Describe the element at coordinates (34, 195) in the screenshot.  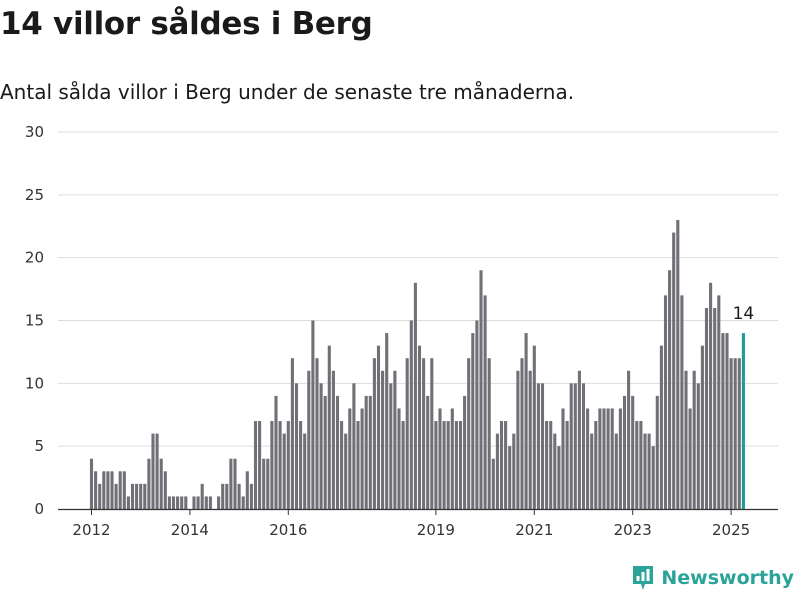
I see `y-tick-label: 25` at that location.